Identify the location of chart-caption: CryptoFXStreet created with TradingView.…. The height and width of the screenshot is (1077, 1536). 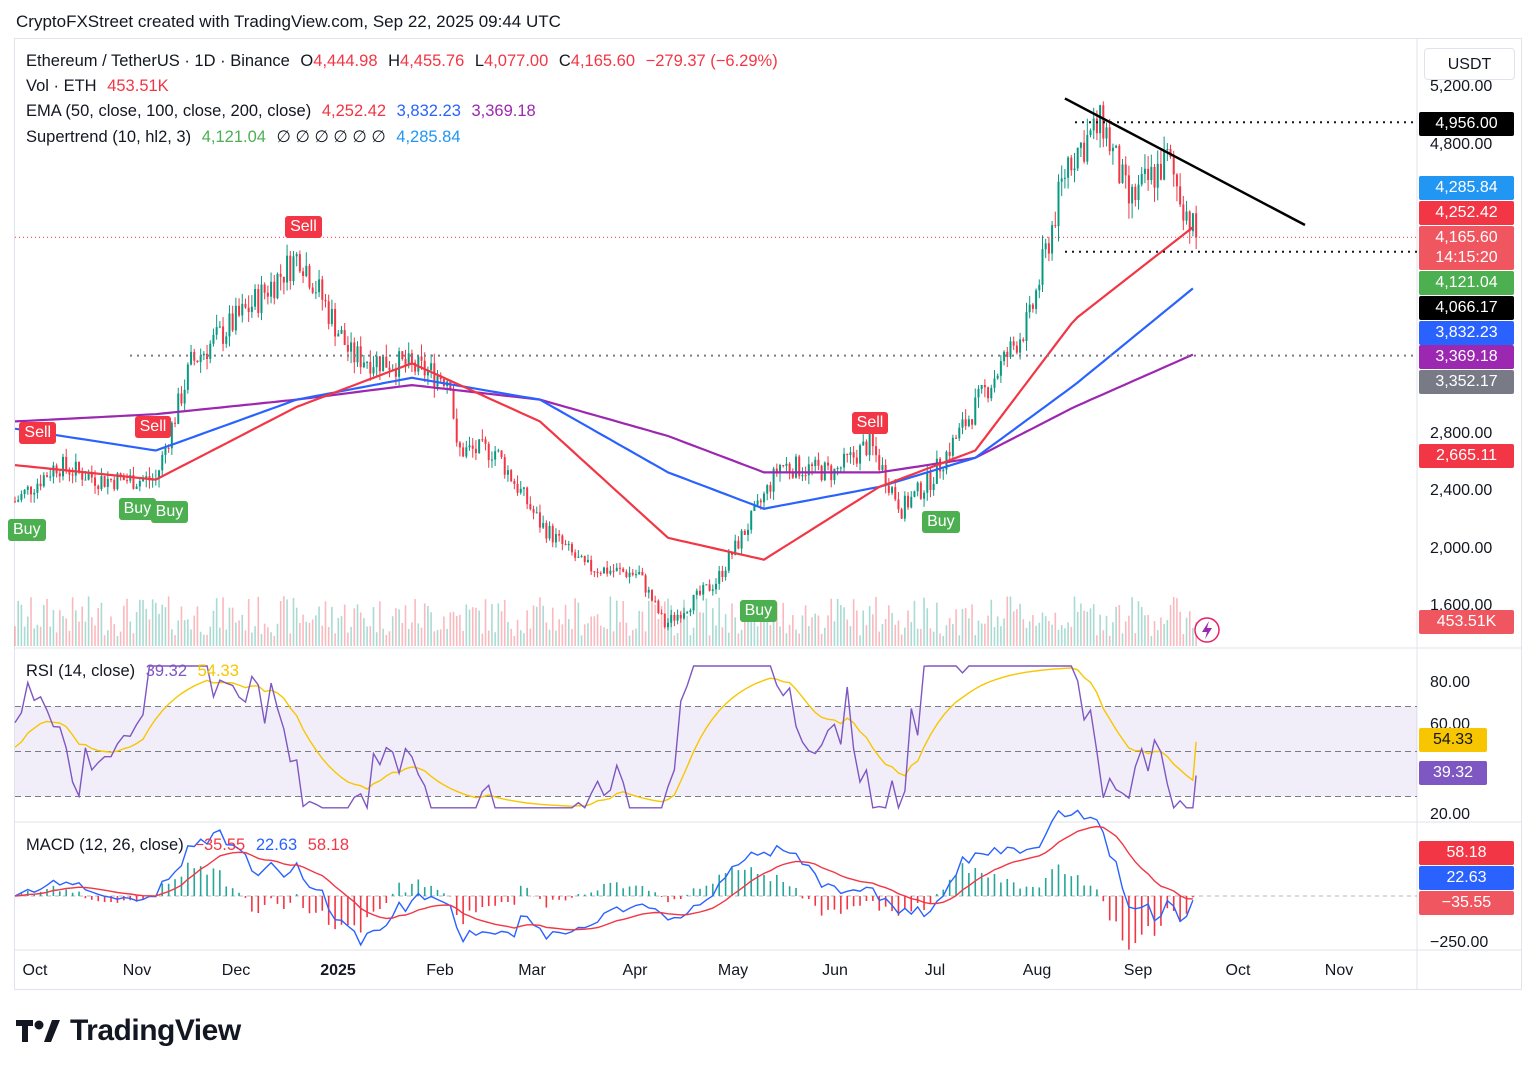
(288, 21).